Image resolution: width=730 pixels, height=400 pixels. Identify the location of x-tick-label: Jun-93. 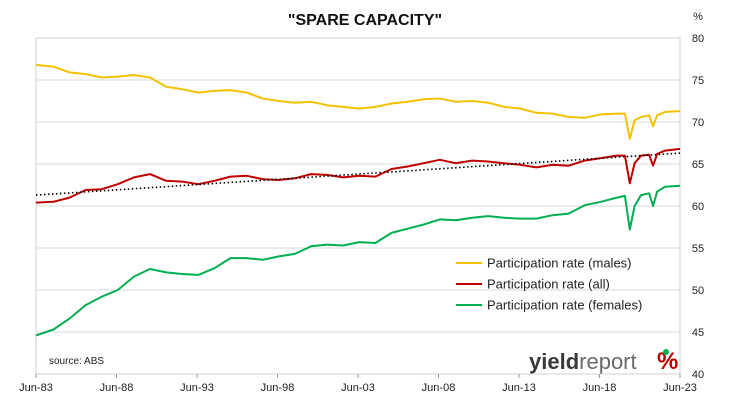
(197, 388).